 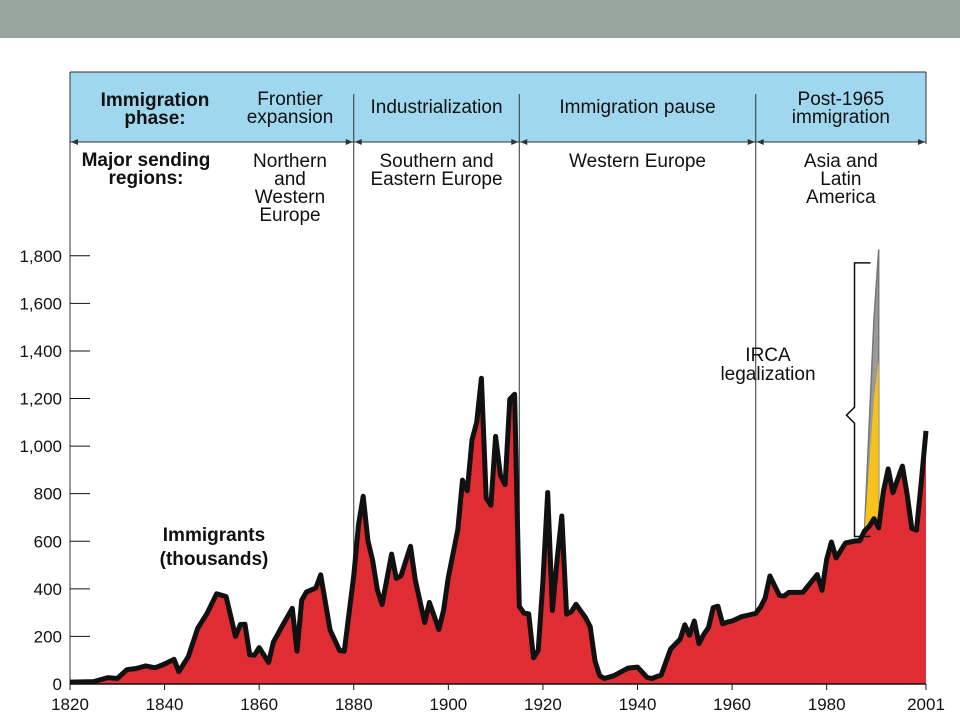 I want to click on y-tick-label: 600, so click(x=48, y=541).